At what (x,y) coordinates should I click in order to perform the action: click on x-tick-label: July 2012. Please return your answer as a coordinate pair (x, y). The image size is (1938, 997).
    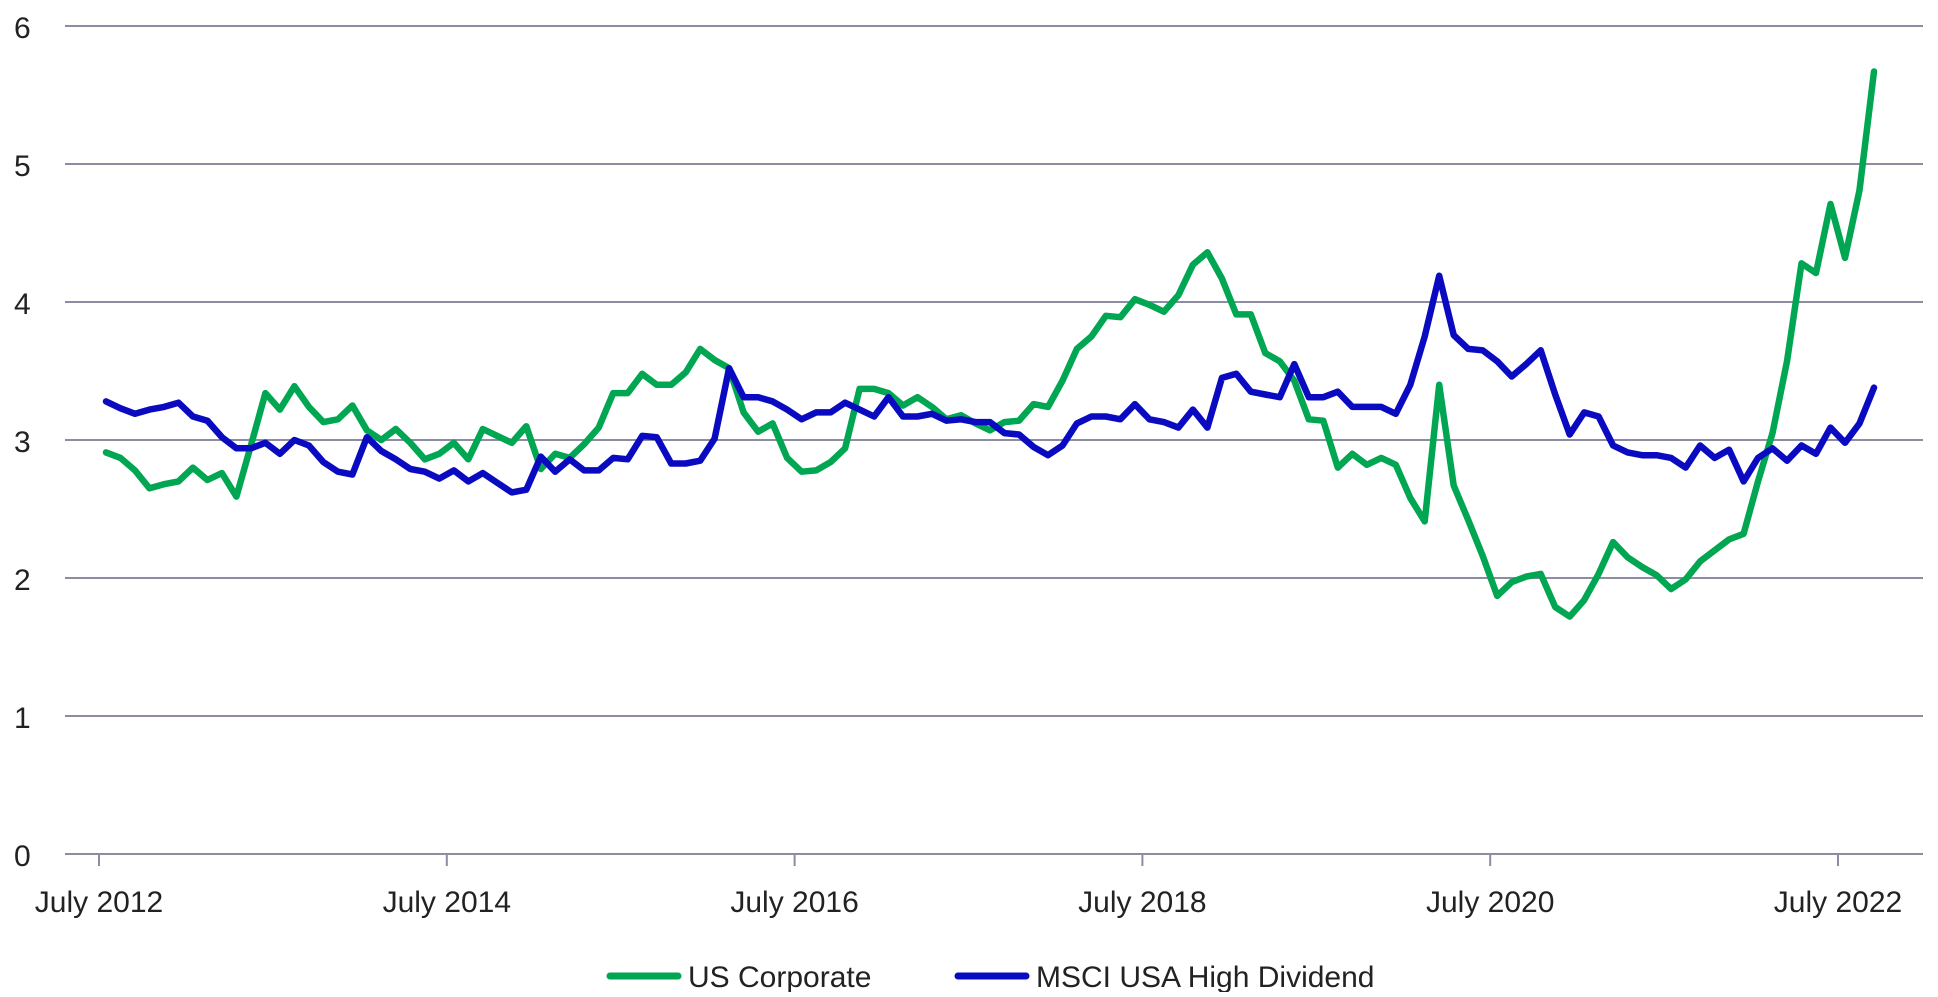
    Looking at the image, I should click on (99, 902).